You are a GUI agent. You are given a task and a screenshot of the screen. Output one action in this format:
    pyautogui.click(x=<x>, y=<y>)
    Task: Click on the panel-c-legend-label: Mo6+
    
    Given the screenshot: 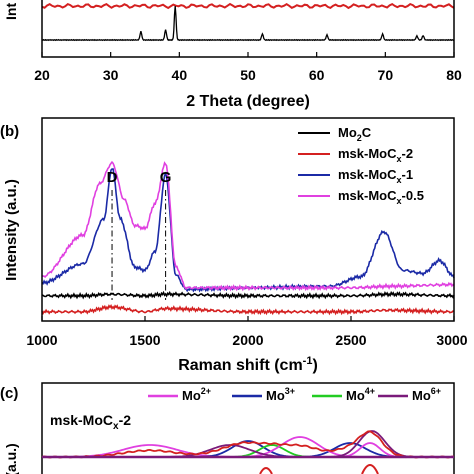 What is the action you would take?
    pyautogui.click(x=426, y=394)
    